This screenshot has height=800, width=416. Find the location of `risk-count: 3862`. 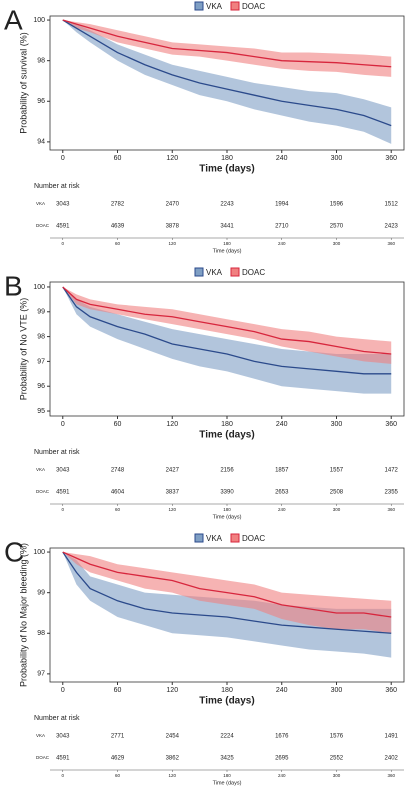

risk-count: 3862 is located at coordinates (173, 759).